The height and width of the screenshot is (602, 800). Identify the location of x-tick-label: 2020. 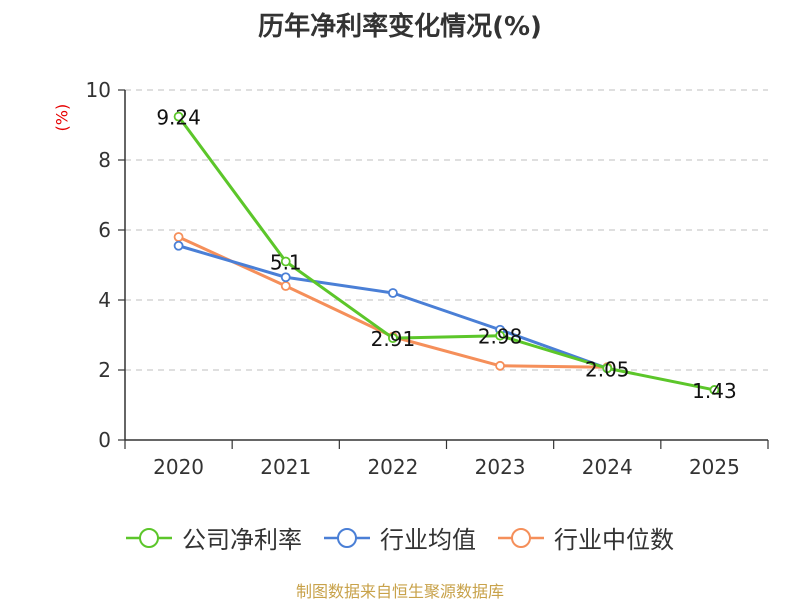
(178, 467).